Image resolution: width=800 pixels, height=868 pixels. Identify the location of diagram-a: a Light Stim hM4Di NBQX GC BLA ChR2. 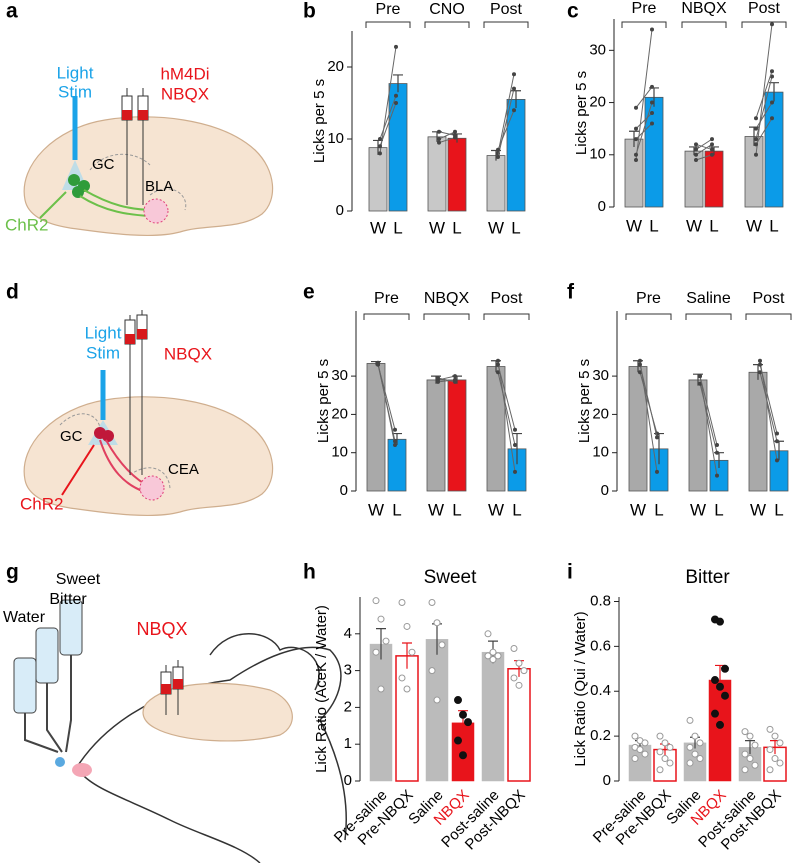
(139, 118).